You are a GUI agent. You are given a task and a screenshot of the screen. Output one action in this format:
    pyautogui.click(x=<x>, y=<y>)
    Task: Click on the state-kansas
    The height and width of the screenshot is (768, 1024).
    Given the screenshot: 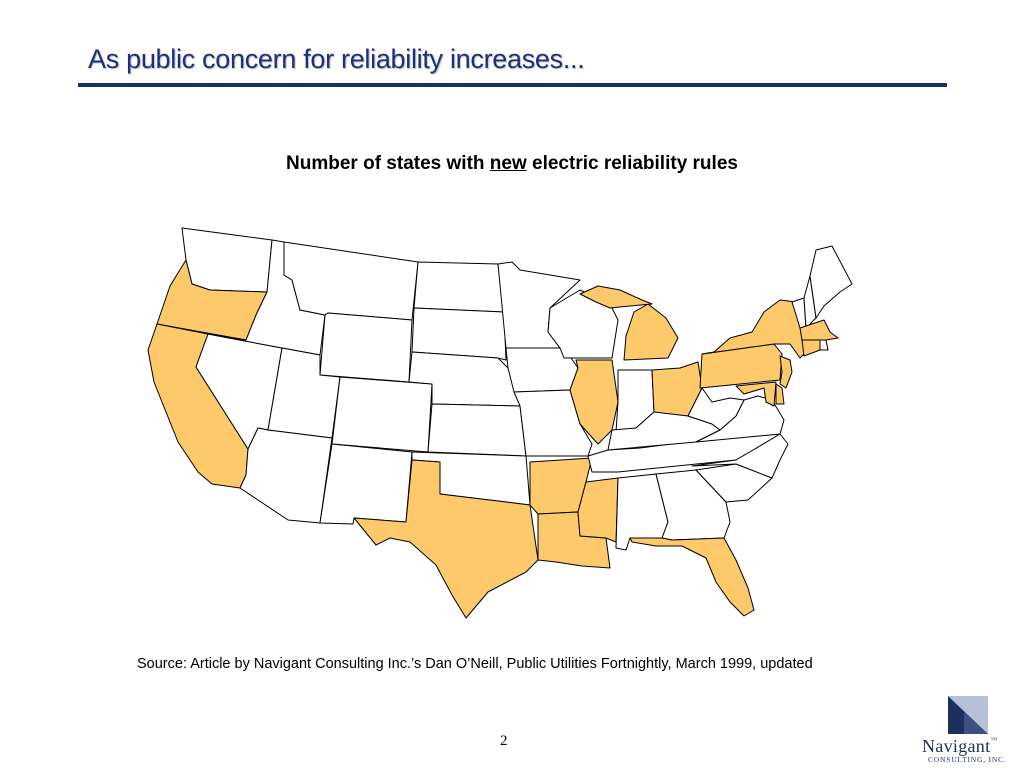 What is the action you would take?
    pyautogui.click(x=477, y=430)
    